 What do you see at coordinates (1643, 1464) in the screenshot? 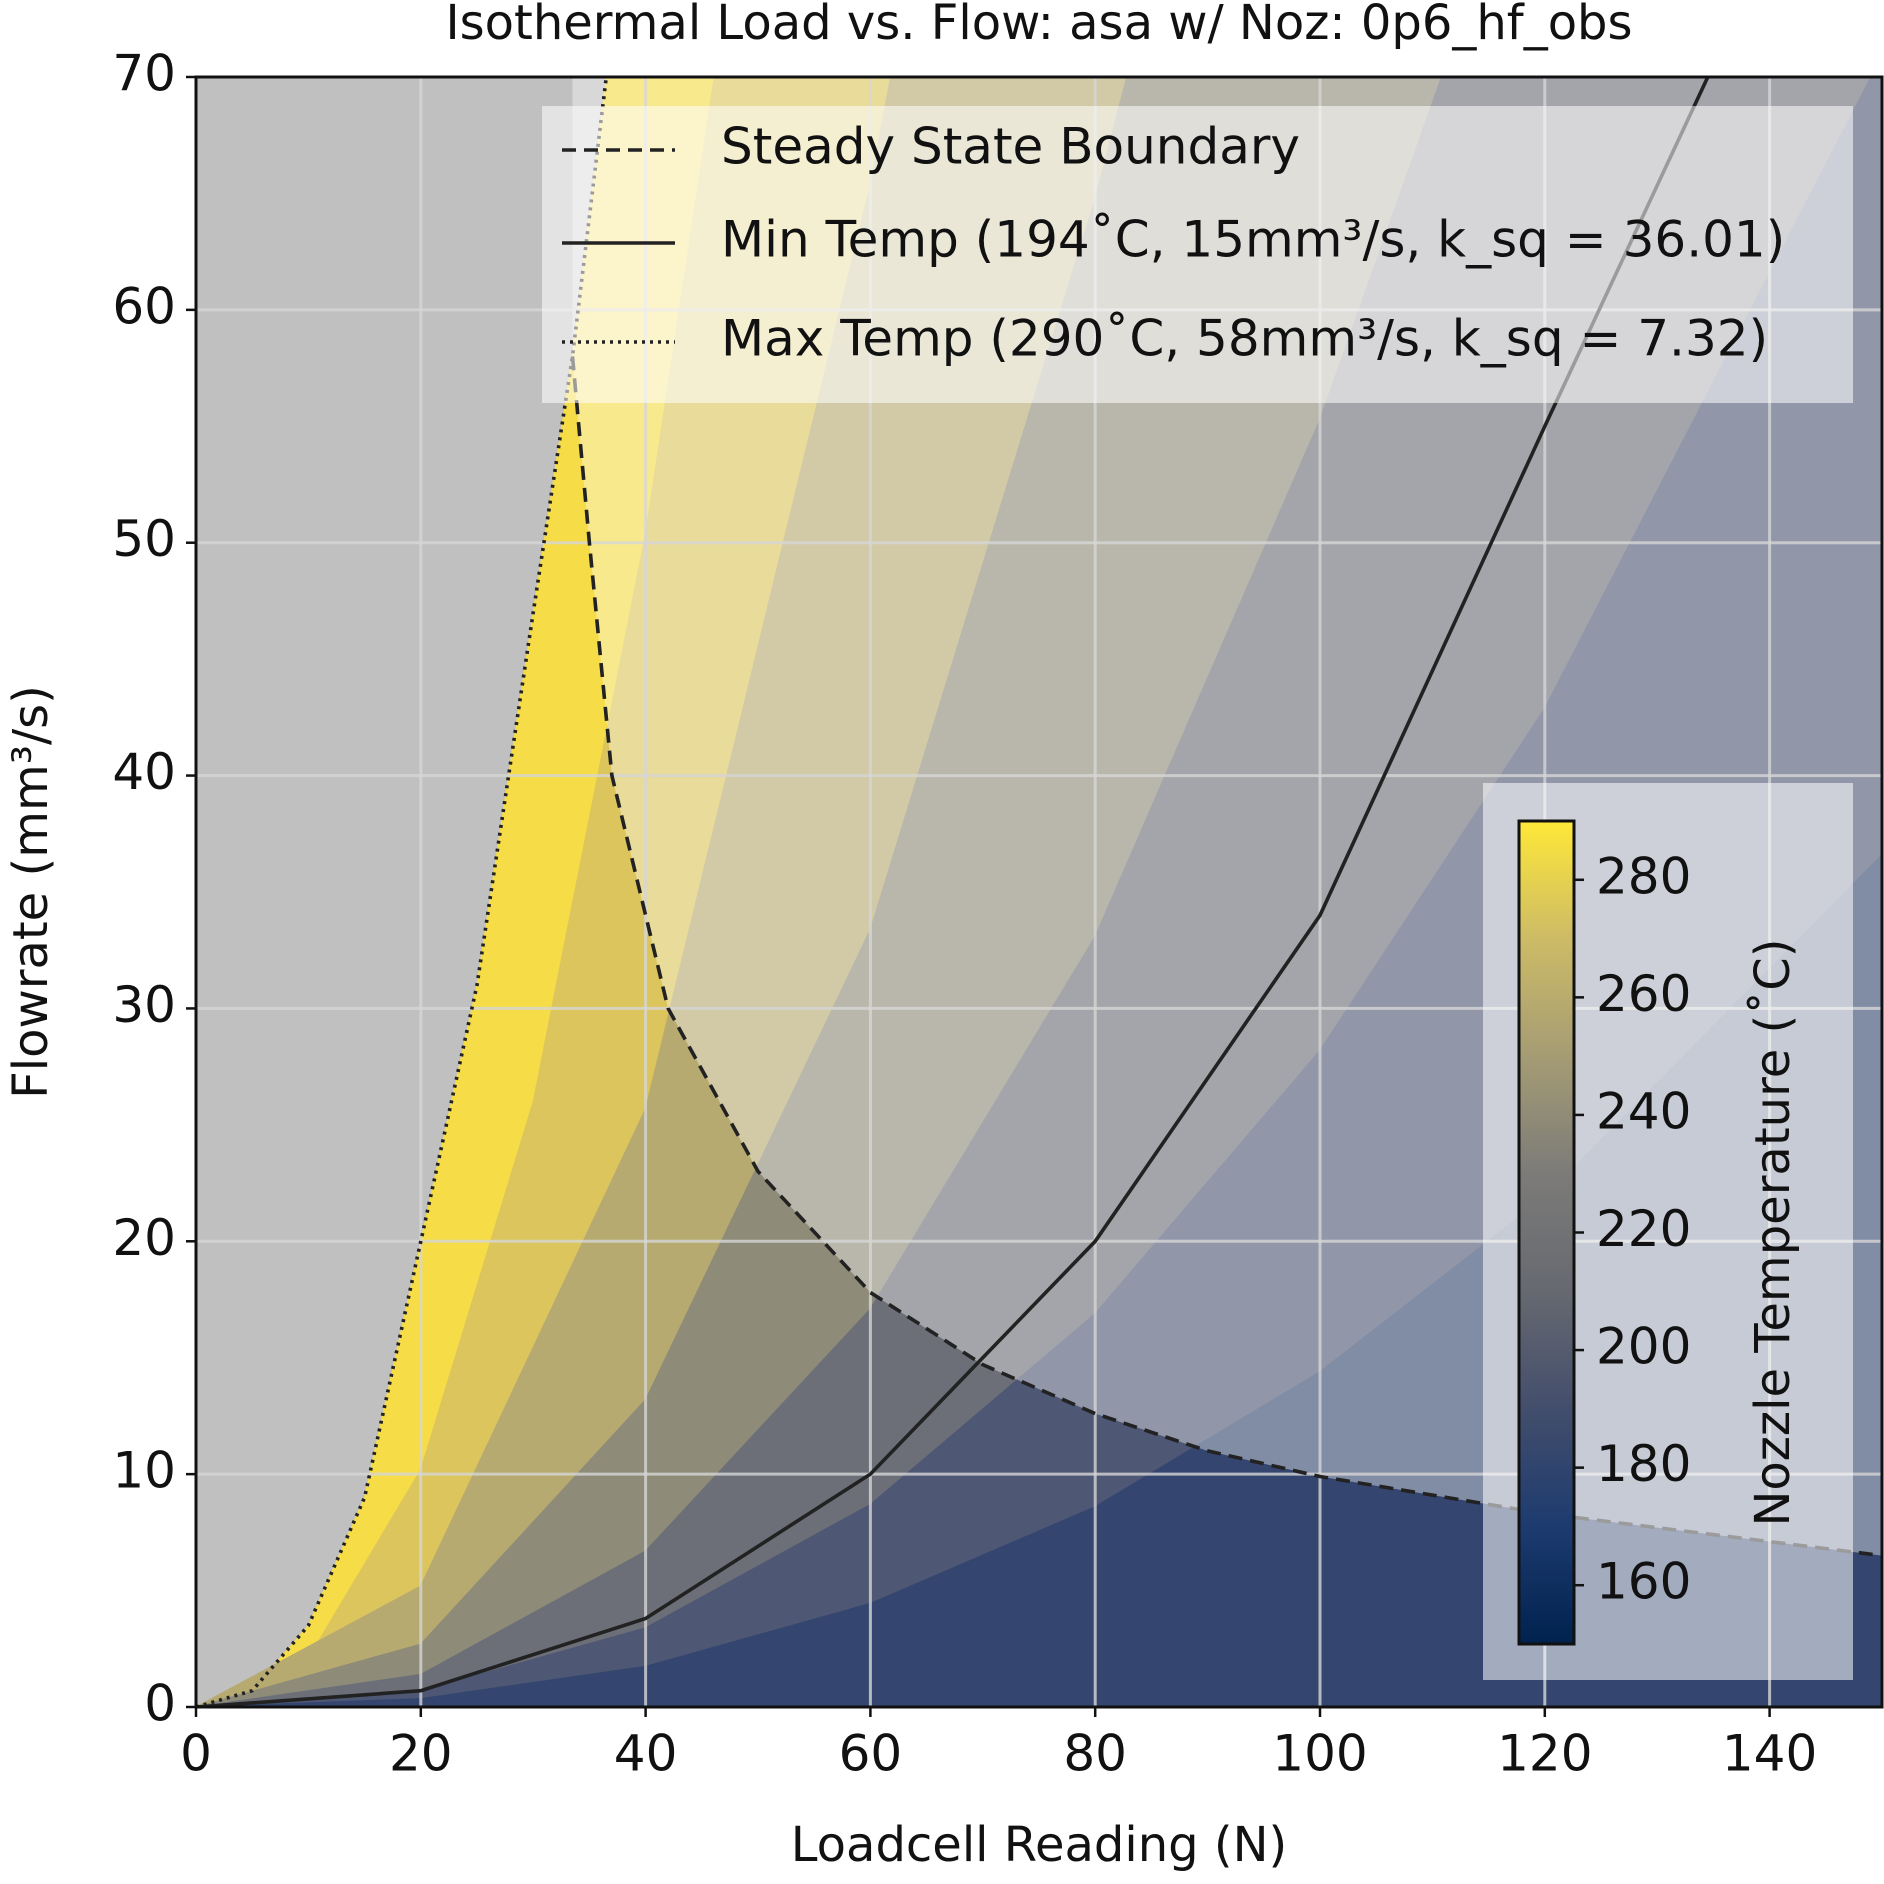
I see `colorbar-tick-label: 180` at bounding box center [1643, 1464].